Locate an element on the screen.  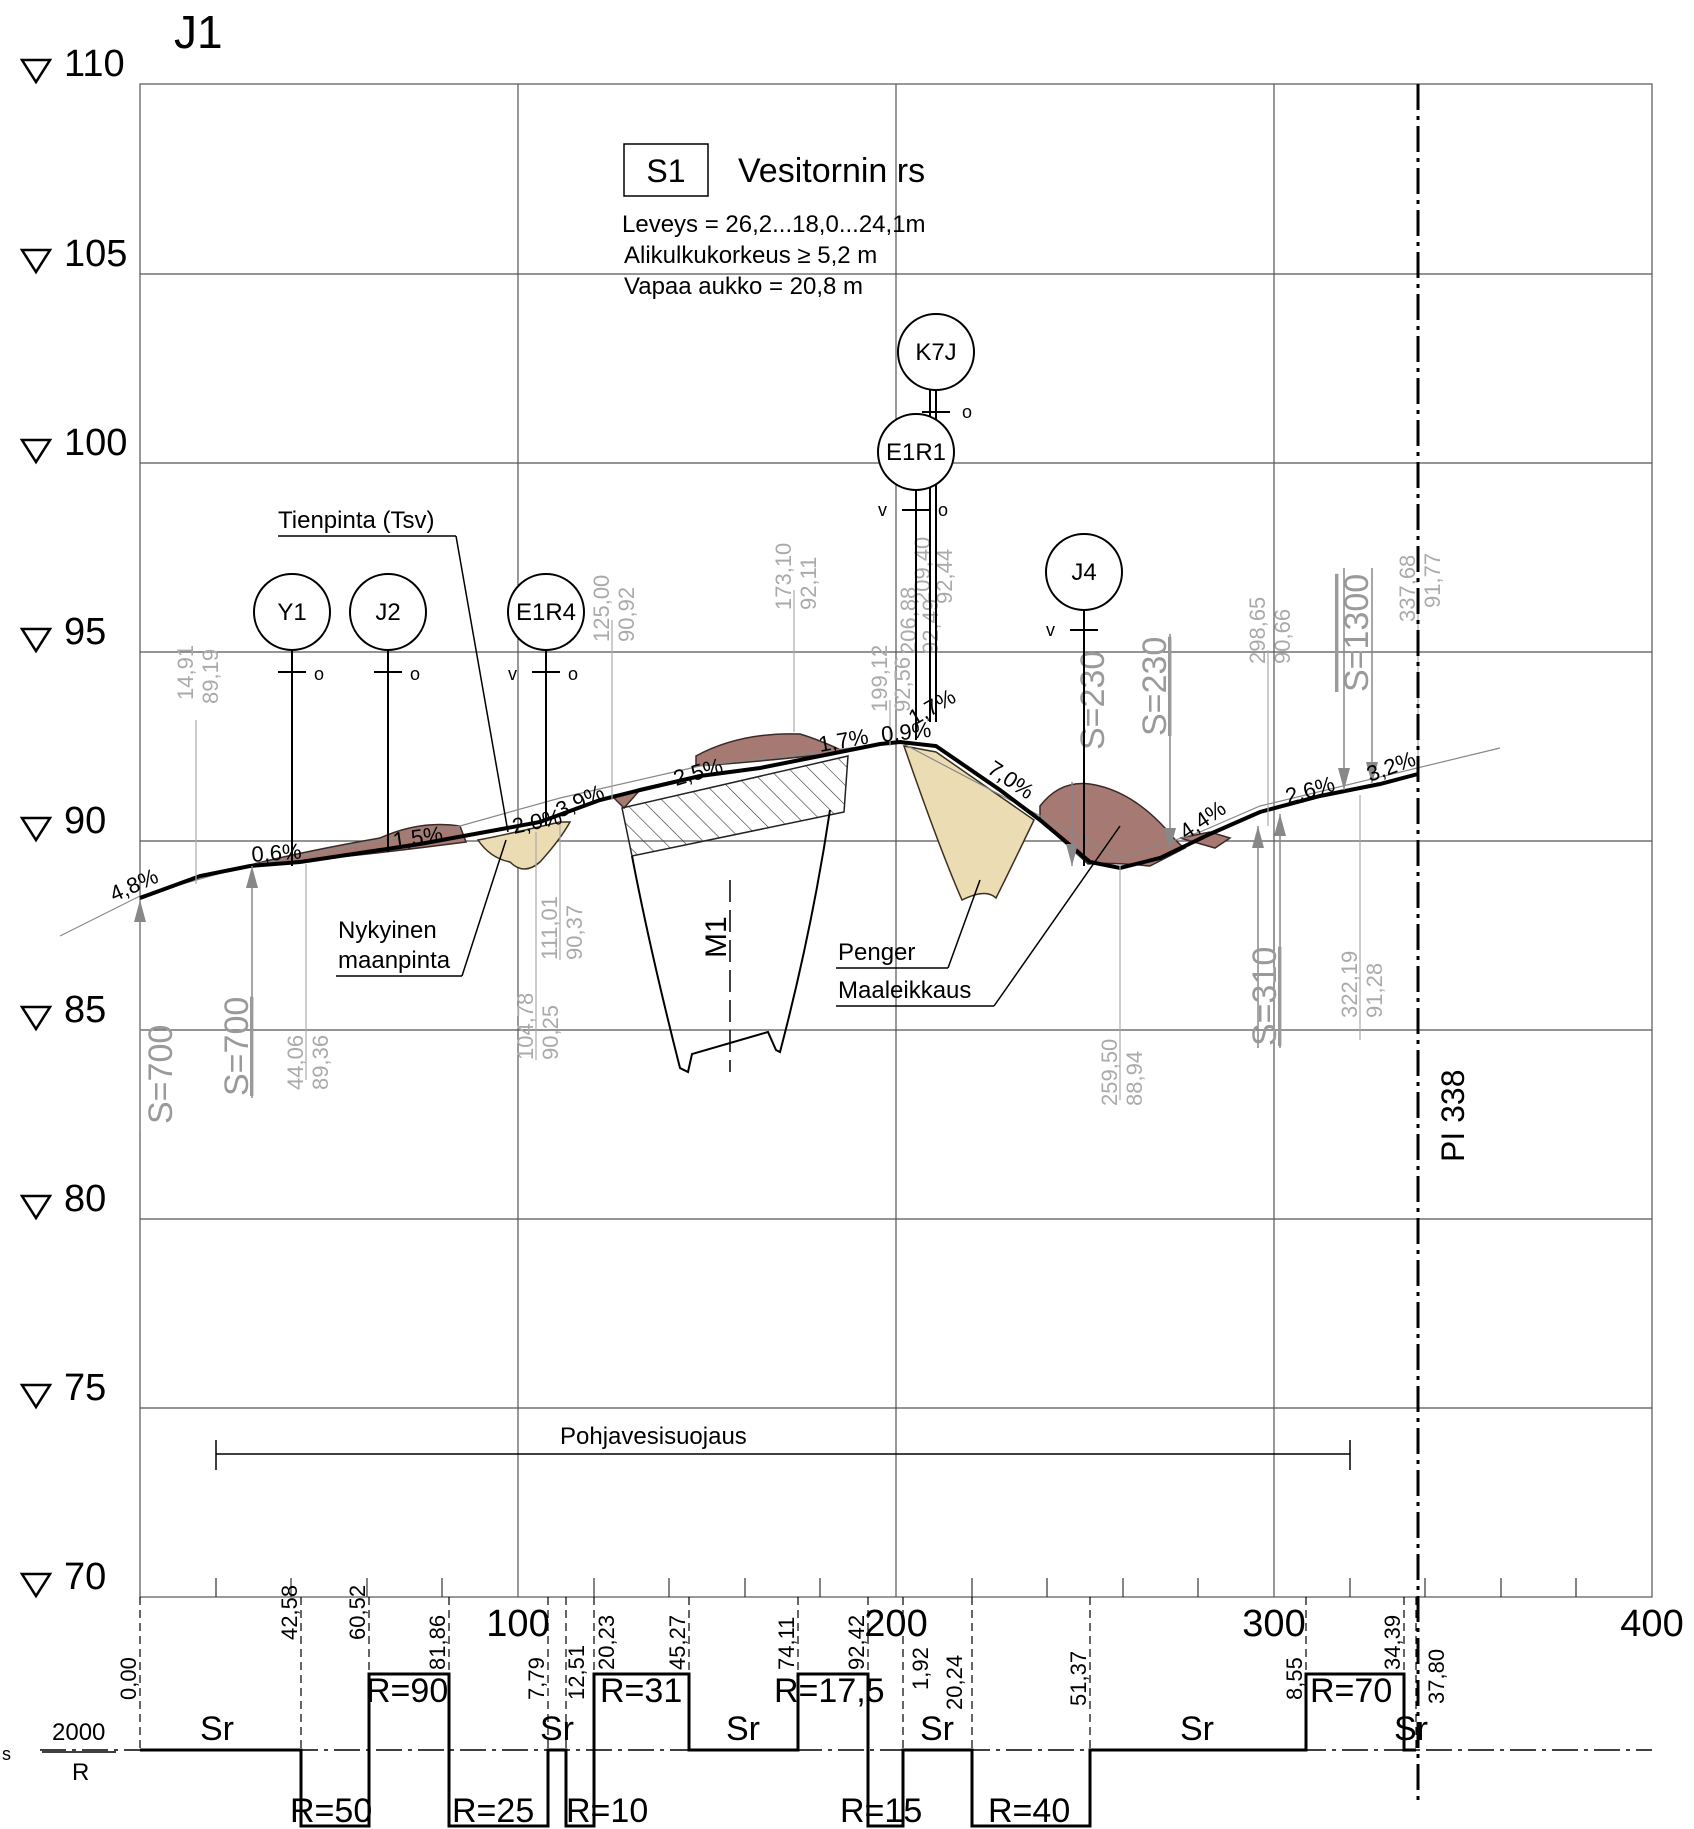
break-station: 34,39 is located at coordinates (1392, 1642).